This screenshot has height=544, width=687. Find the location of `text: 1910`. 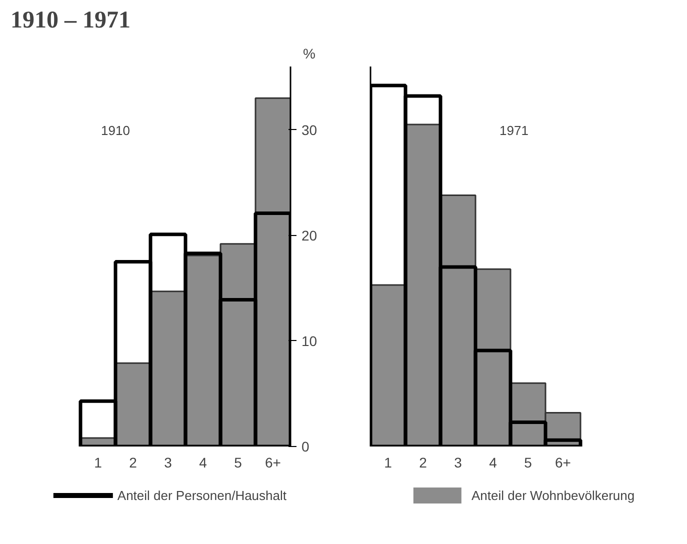

text: 1910 is located at coordinates (115, 130).